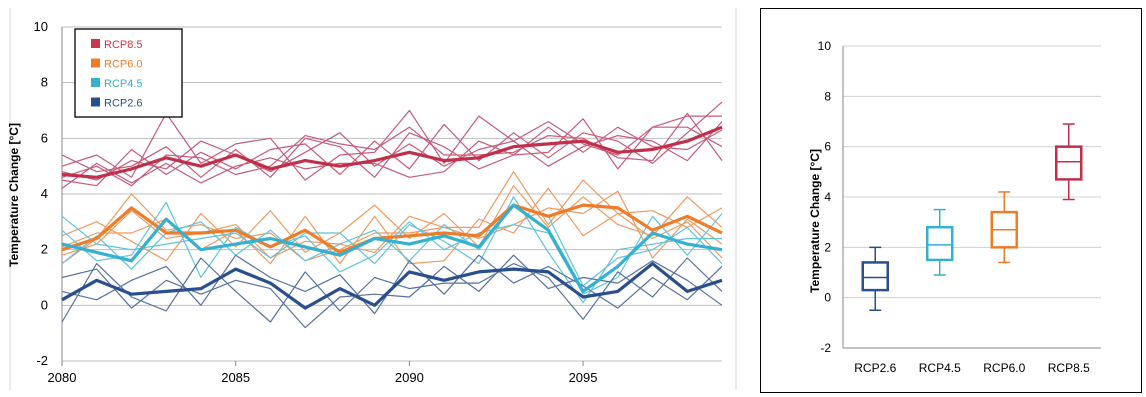 This screenshot has width=1146, height=397. Describe the element at coordinates (875, 368) in the screenshot. I see `right-x-category-label: RCP2.6` at that location.